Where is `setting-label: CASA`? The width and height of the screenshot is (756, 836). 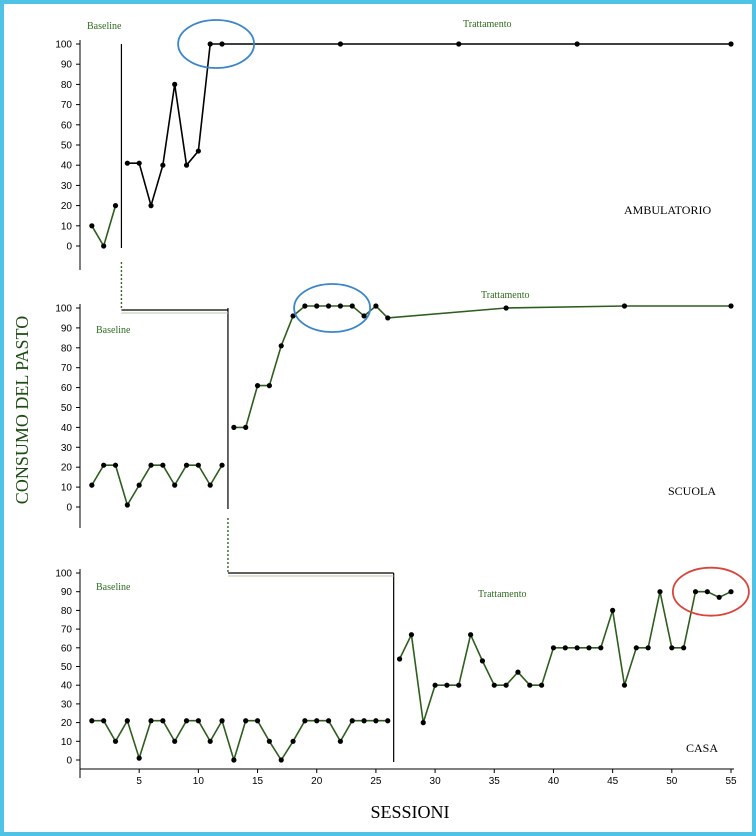 setting-label: CASA is located at coordinates (702, 748).